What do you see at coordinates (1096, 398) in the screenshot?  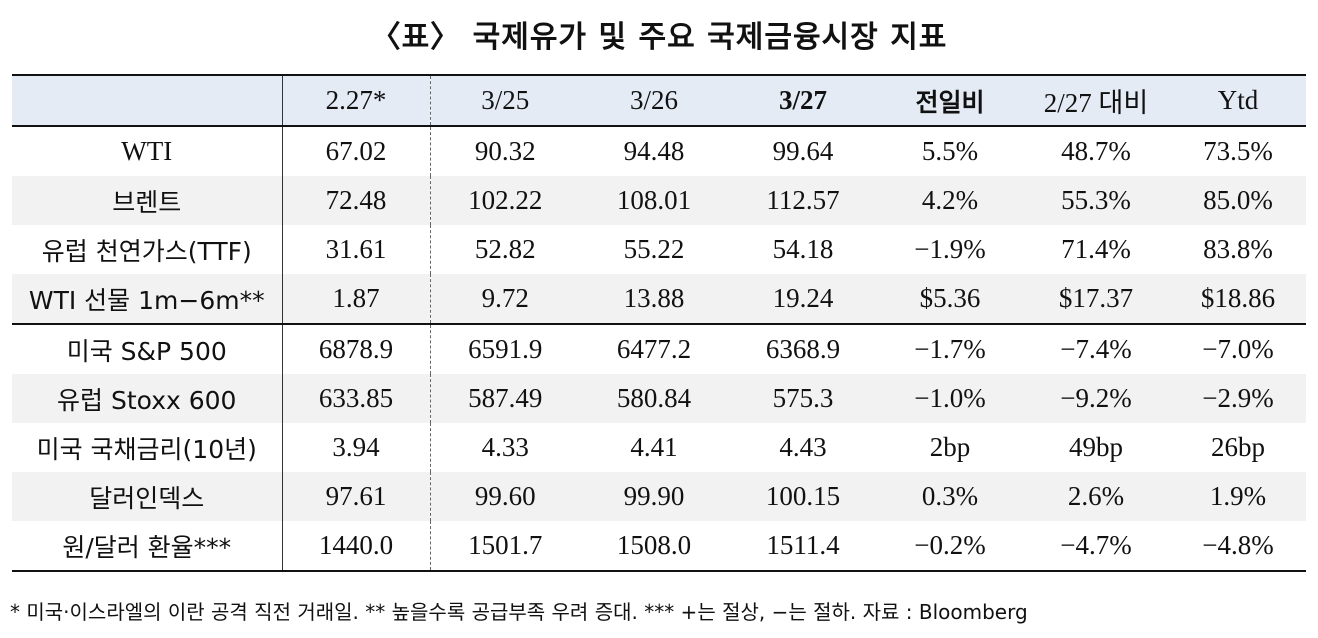 I see `cell: −9.2%` at bounding box center [1096, 398].